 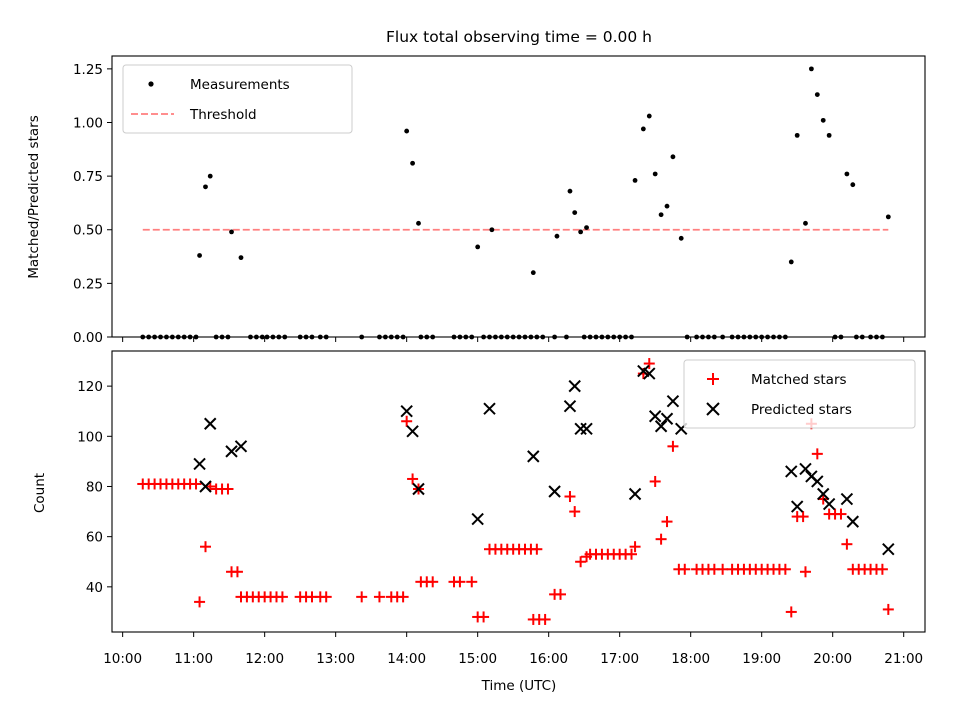 I want to click on bottom-y-tick-label: 120, so click(x=90, y=387).